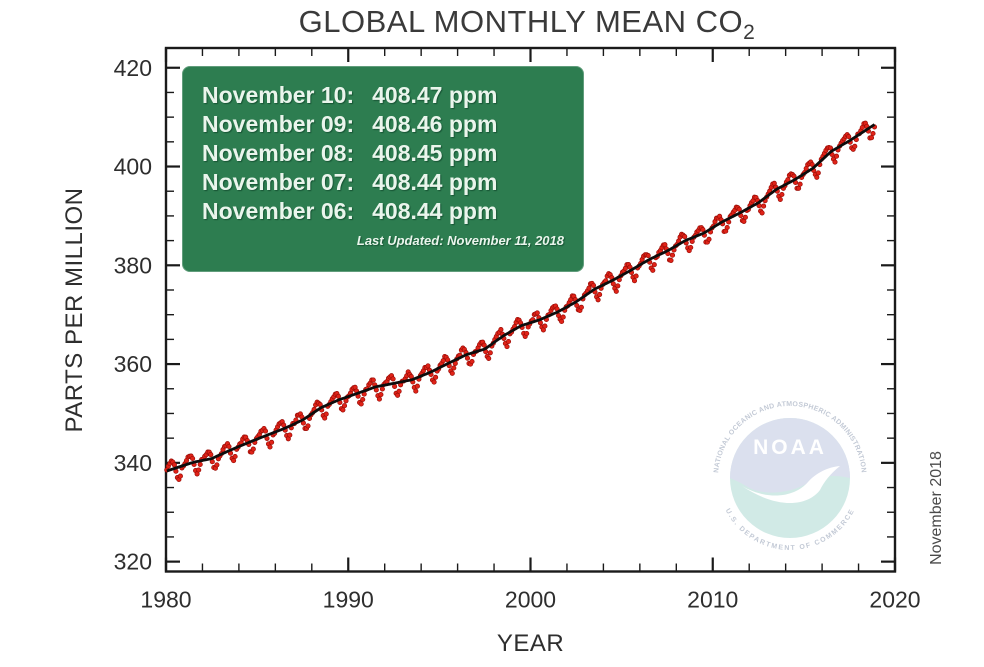 This screenshot has height=667, width=984. I want to click on reading-row: November 09: 408.46 ppm, so click(386, 124).